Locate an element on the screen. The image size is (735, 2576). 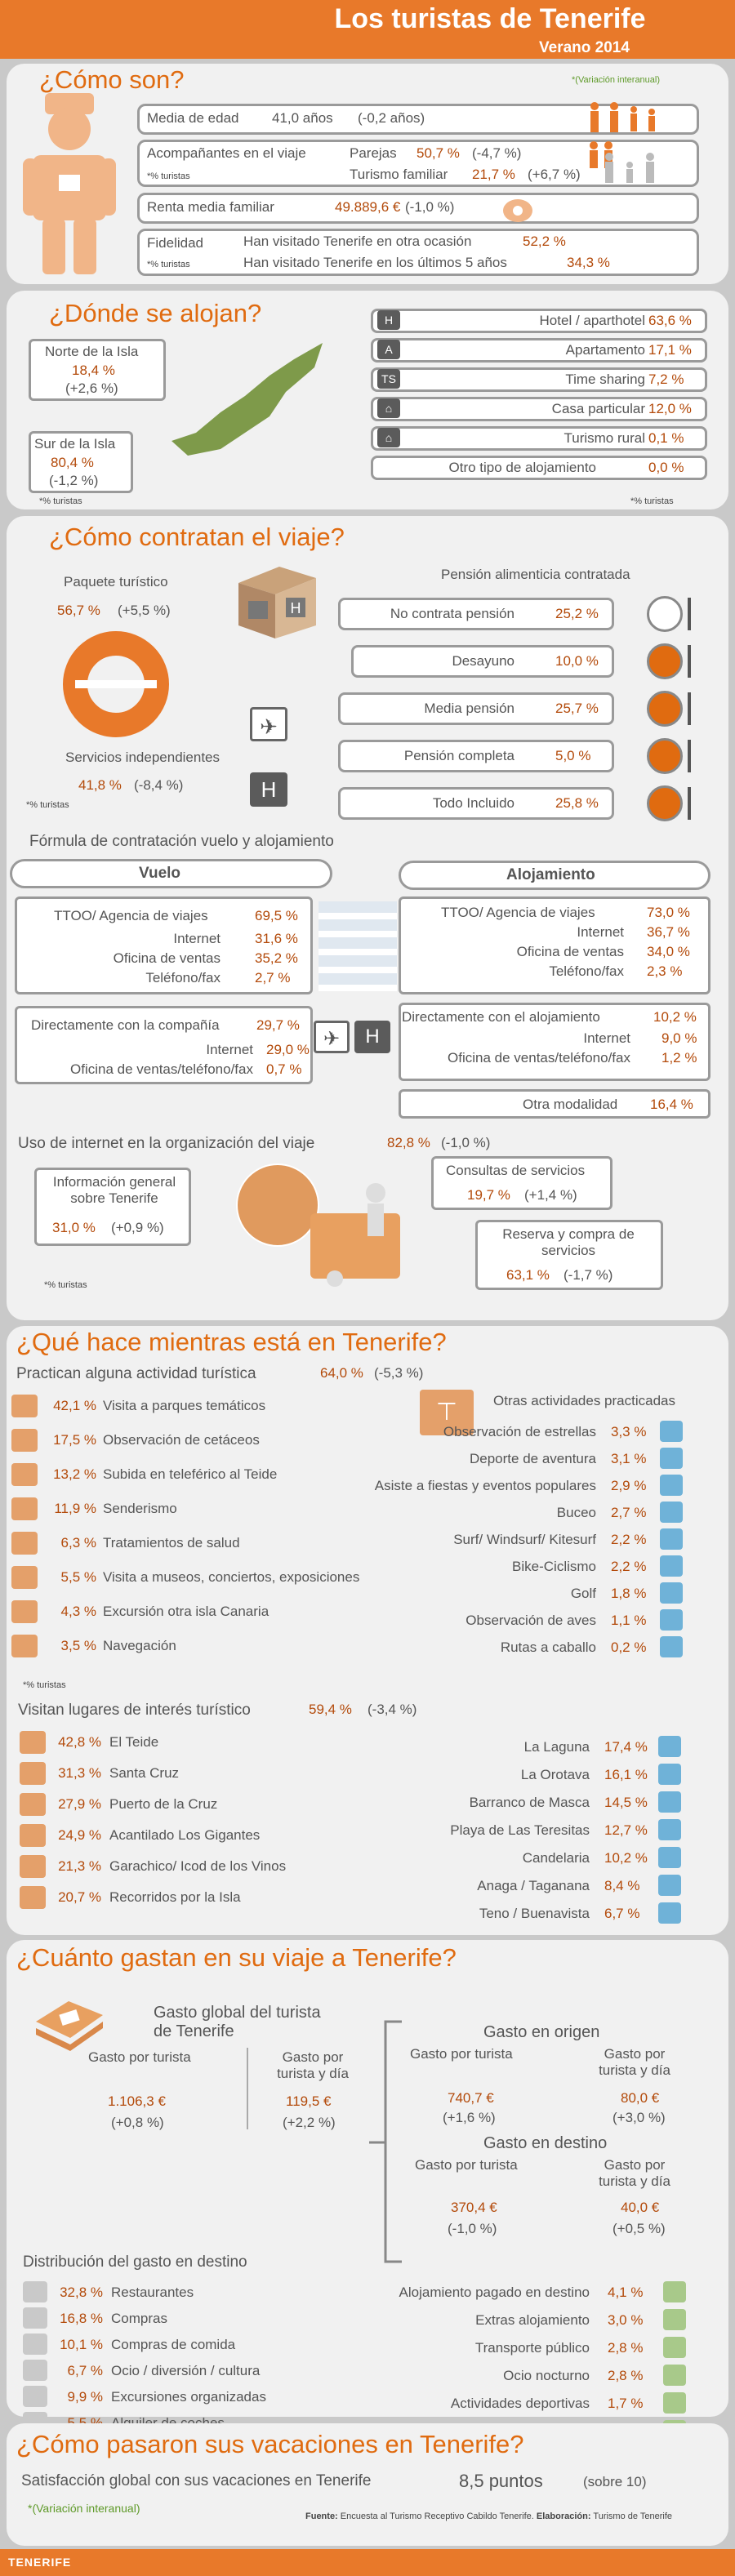
other-activity-label: Deporte de aventura is located at coordinates (533, 1458).